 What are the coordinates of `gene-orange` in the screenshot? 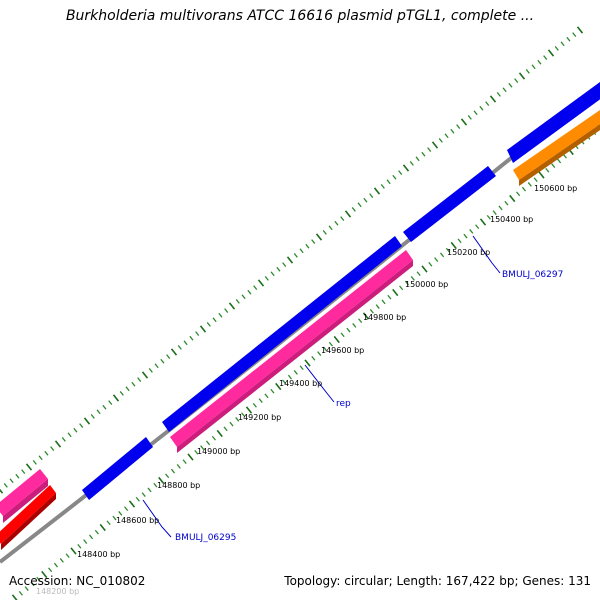 It's located at (556, 145).